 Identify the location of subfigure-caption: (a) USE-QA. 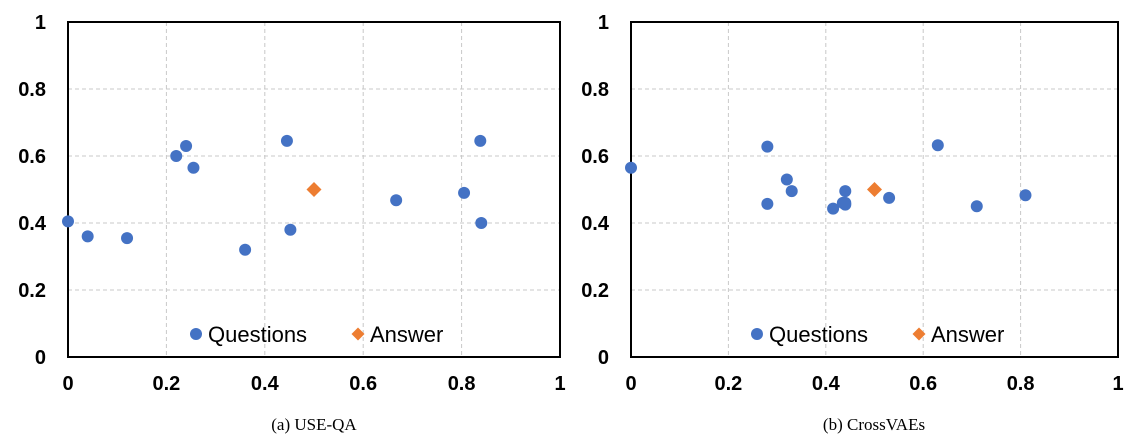
(314, 424).